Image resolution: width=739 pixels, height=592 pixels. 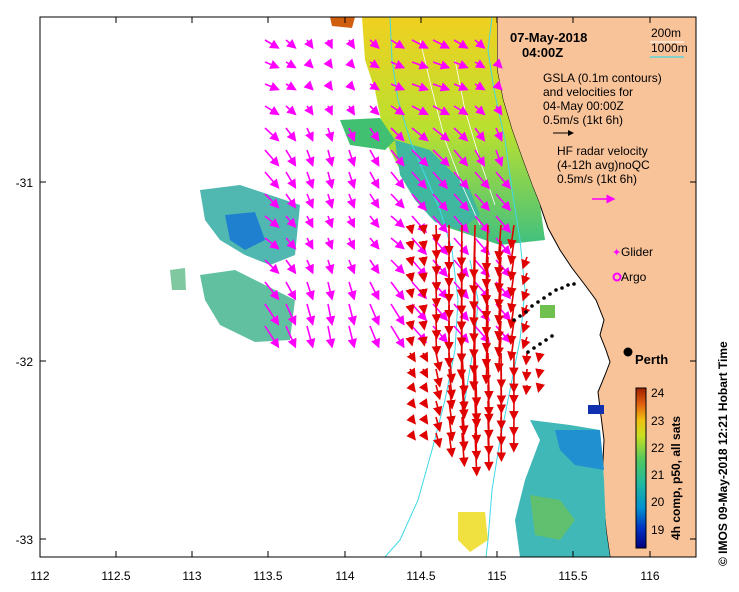 What do you see at coordinates (658, 475) in the screenshot?
I see `colorbar-tick: 21` at bounding box center [658, 475].